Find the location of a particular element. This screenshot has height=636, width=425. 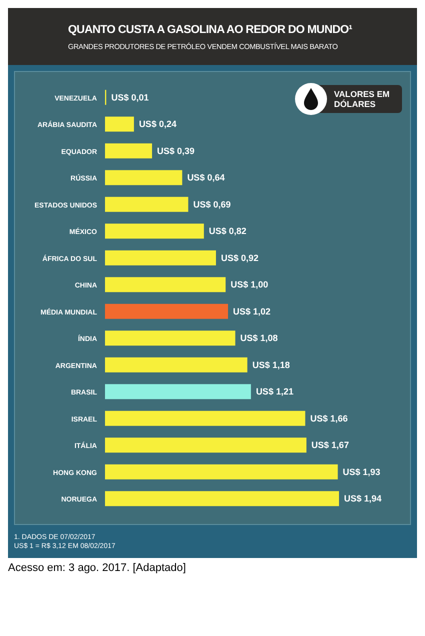

data-label: US$ 1,02 is located at coordinates (252, 311).